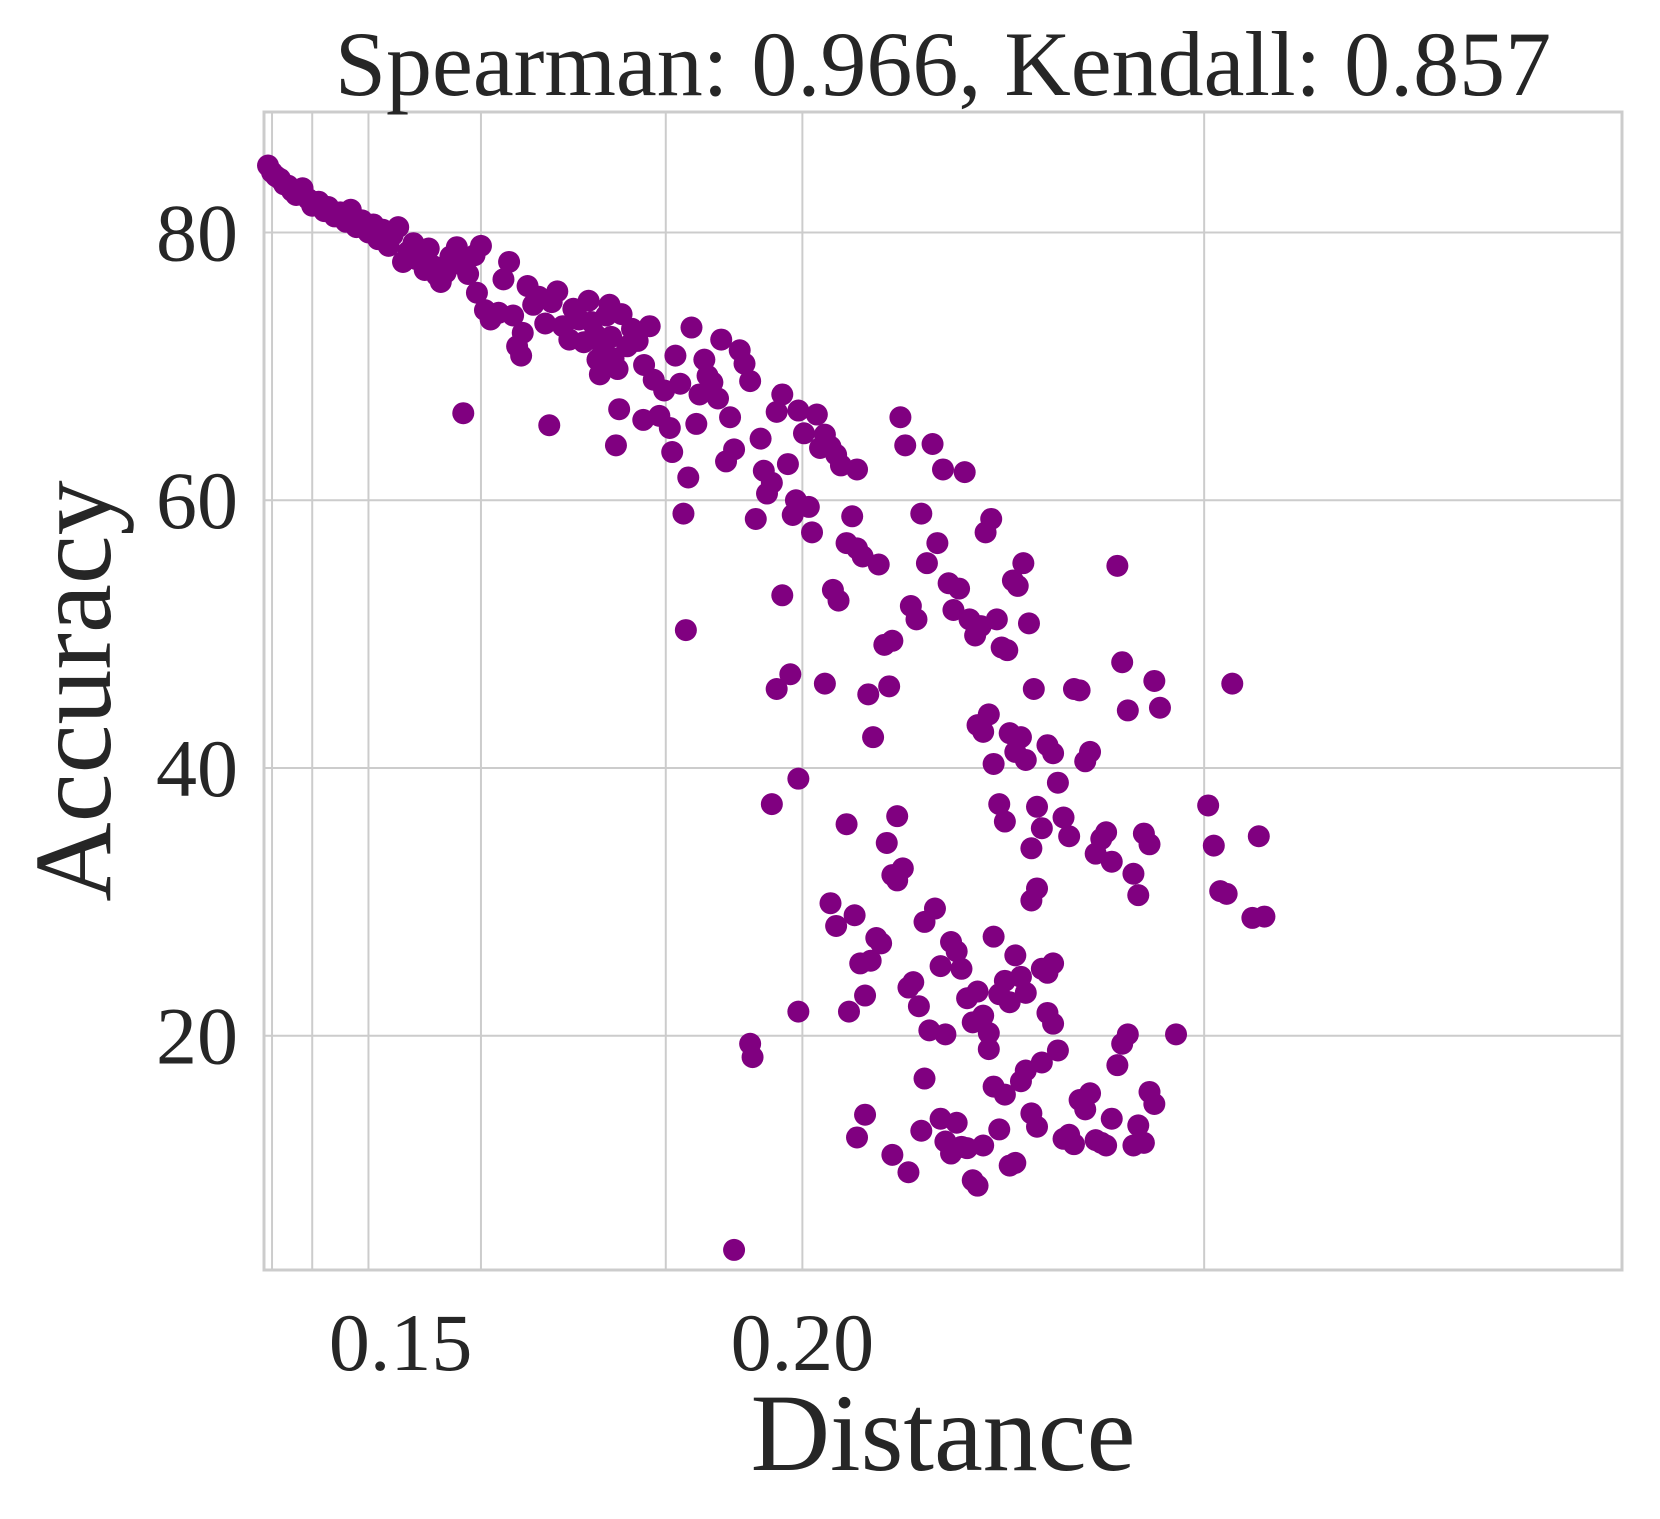 This screenshot has width=1660, height=1519. I want to click on y-tick-label: 40, so click(197, 768).